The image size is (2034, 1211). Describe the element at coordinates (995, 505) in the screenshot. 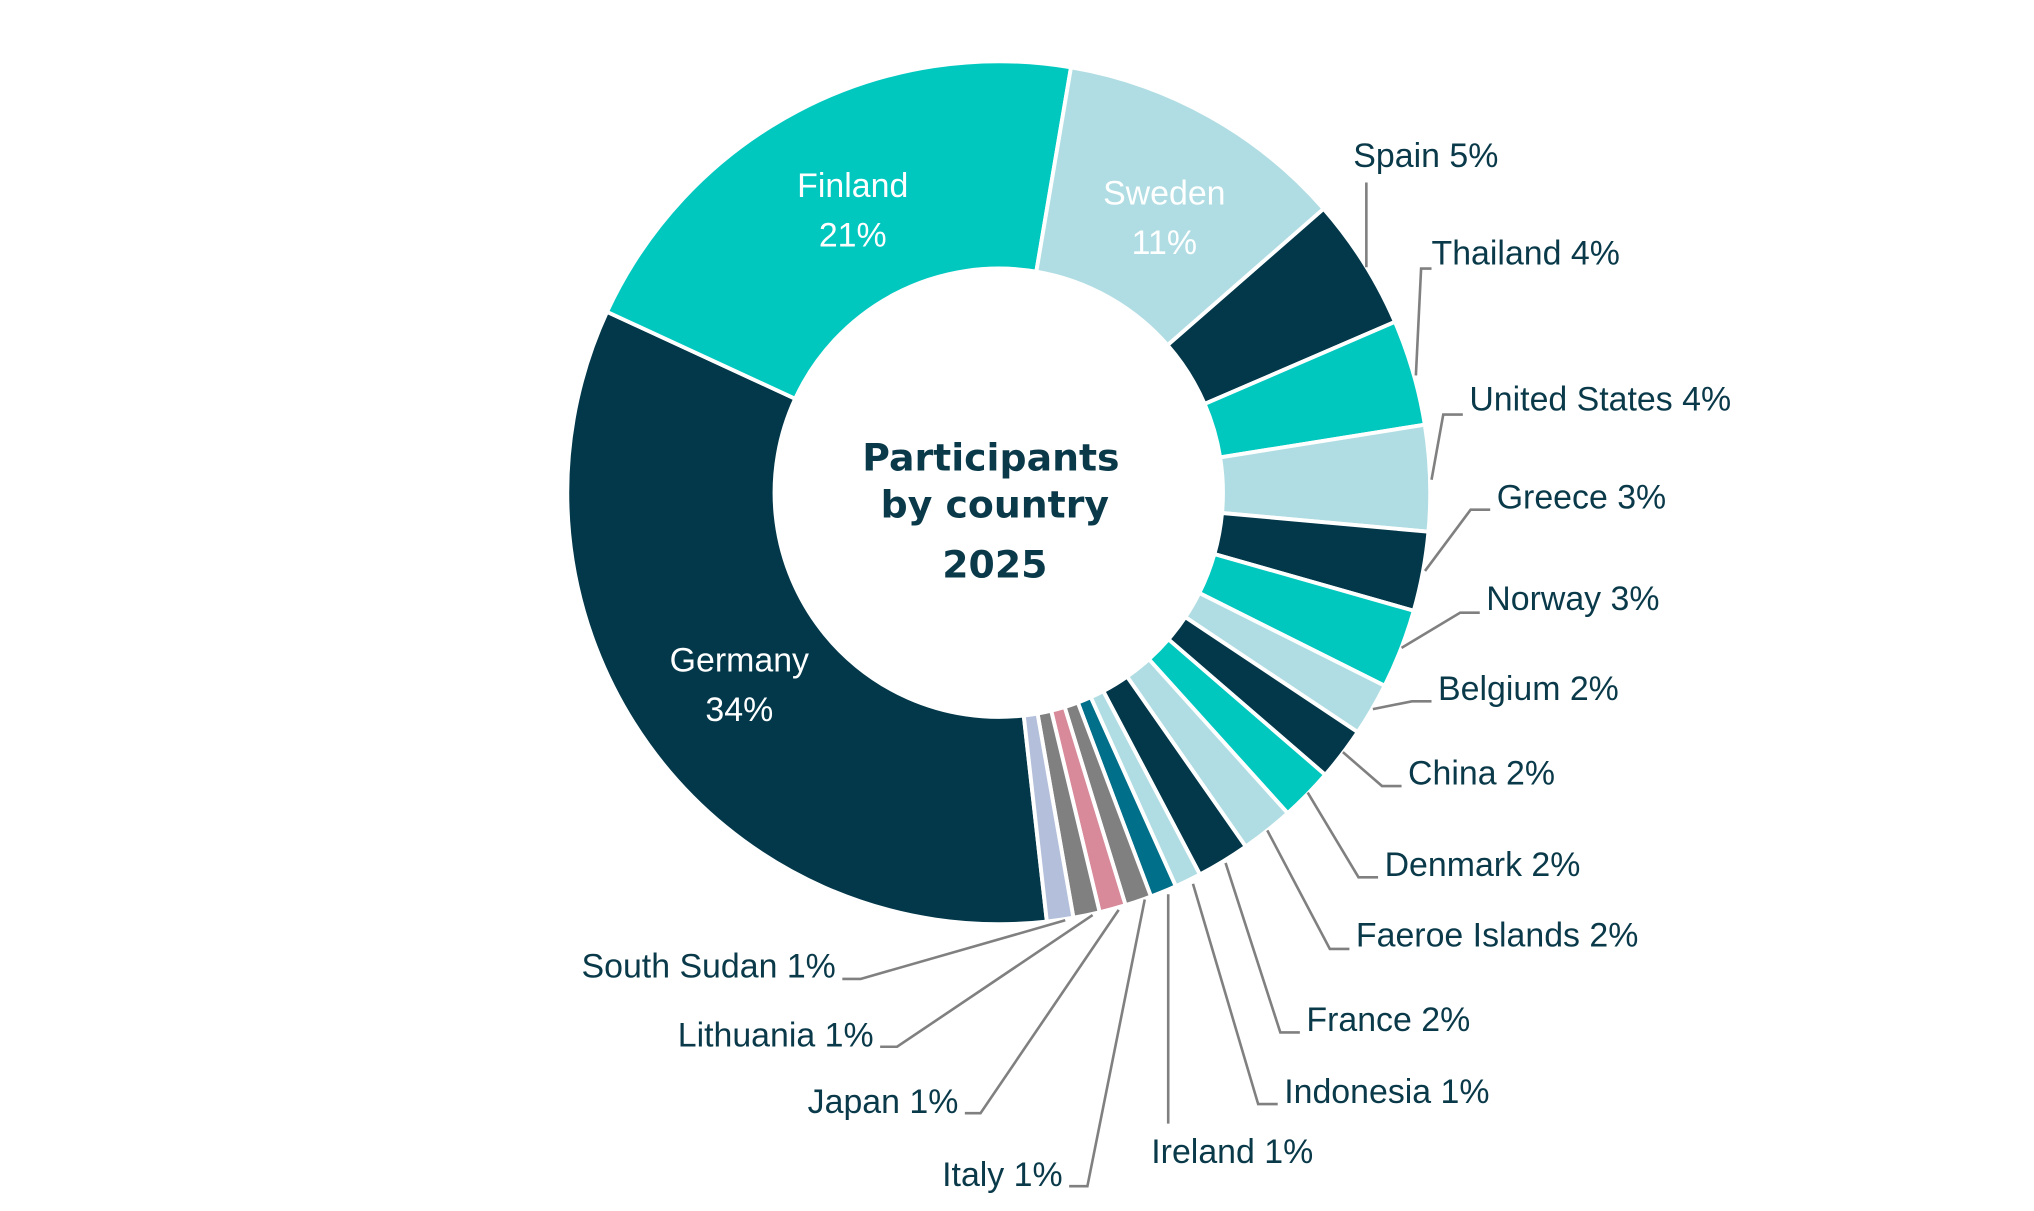

I see `center-title-line2: by country` at that location.